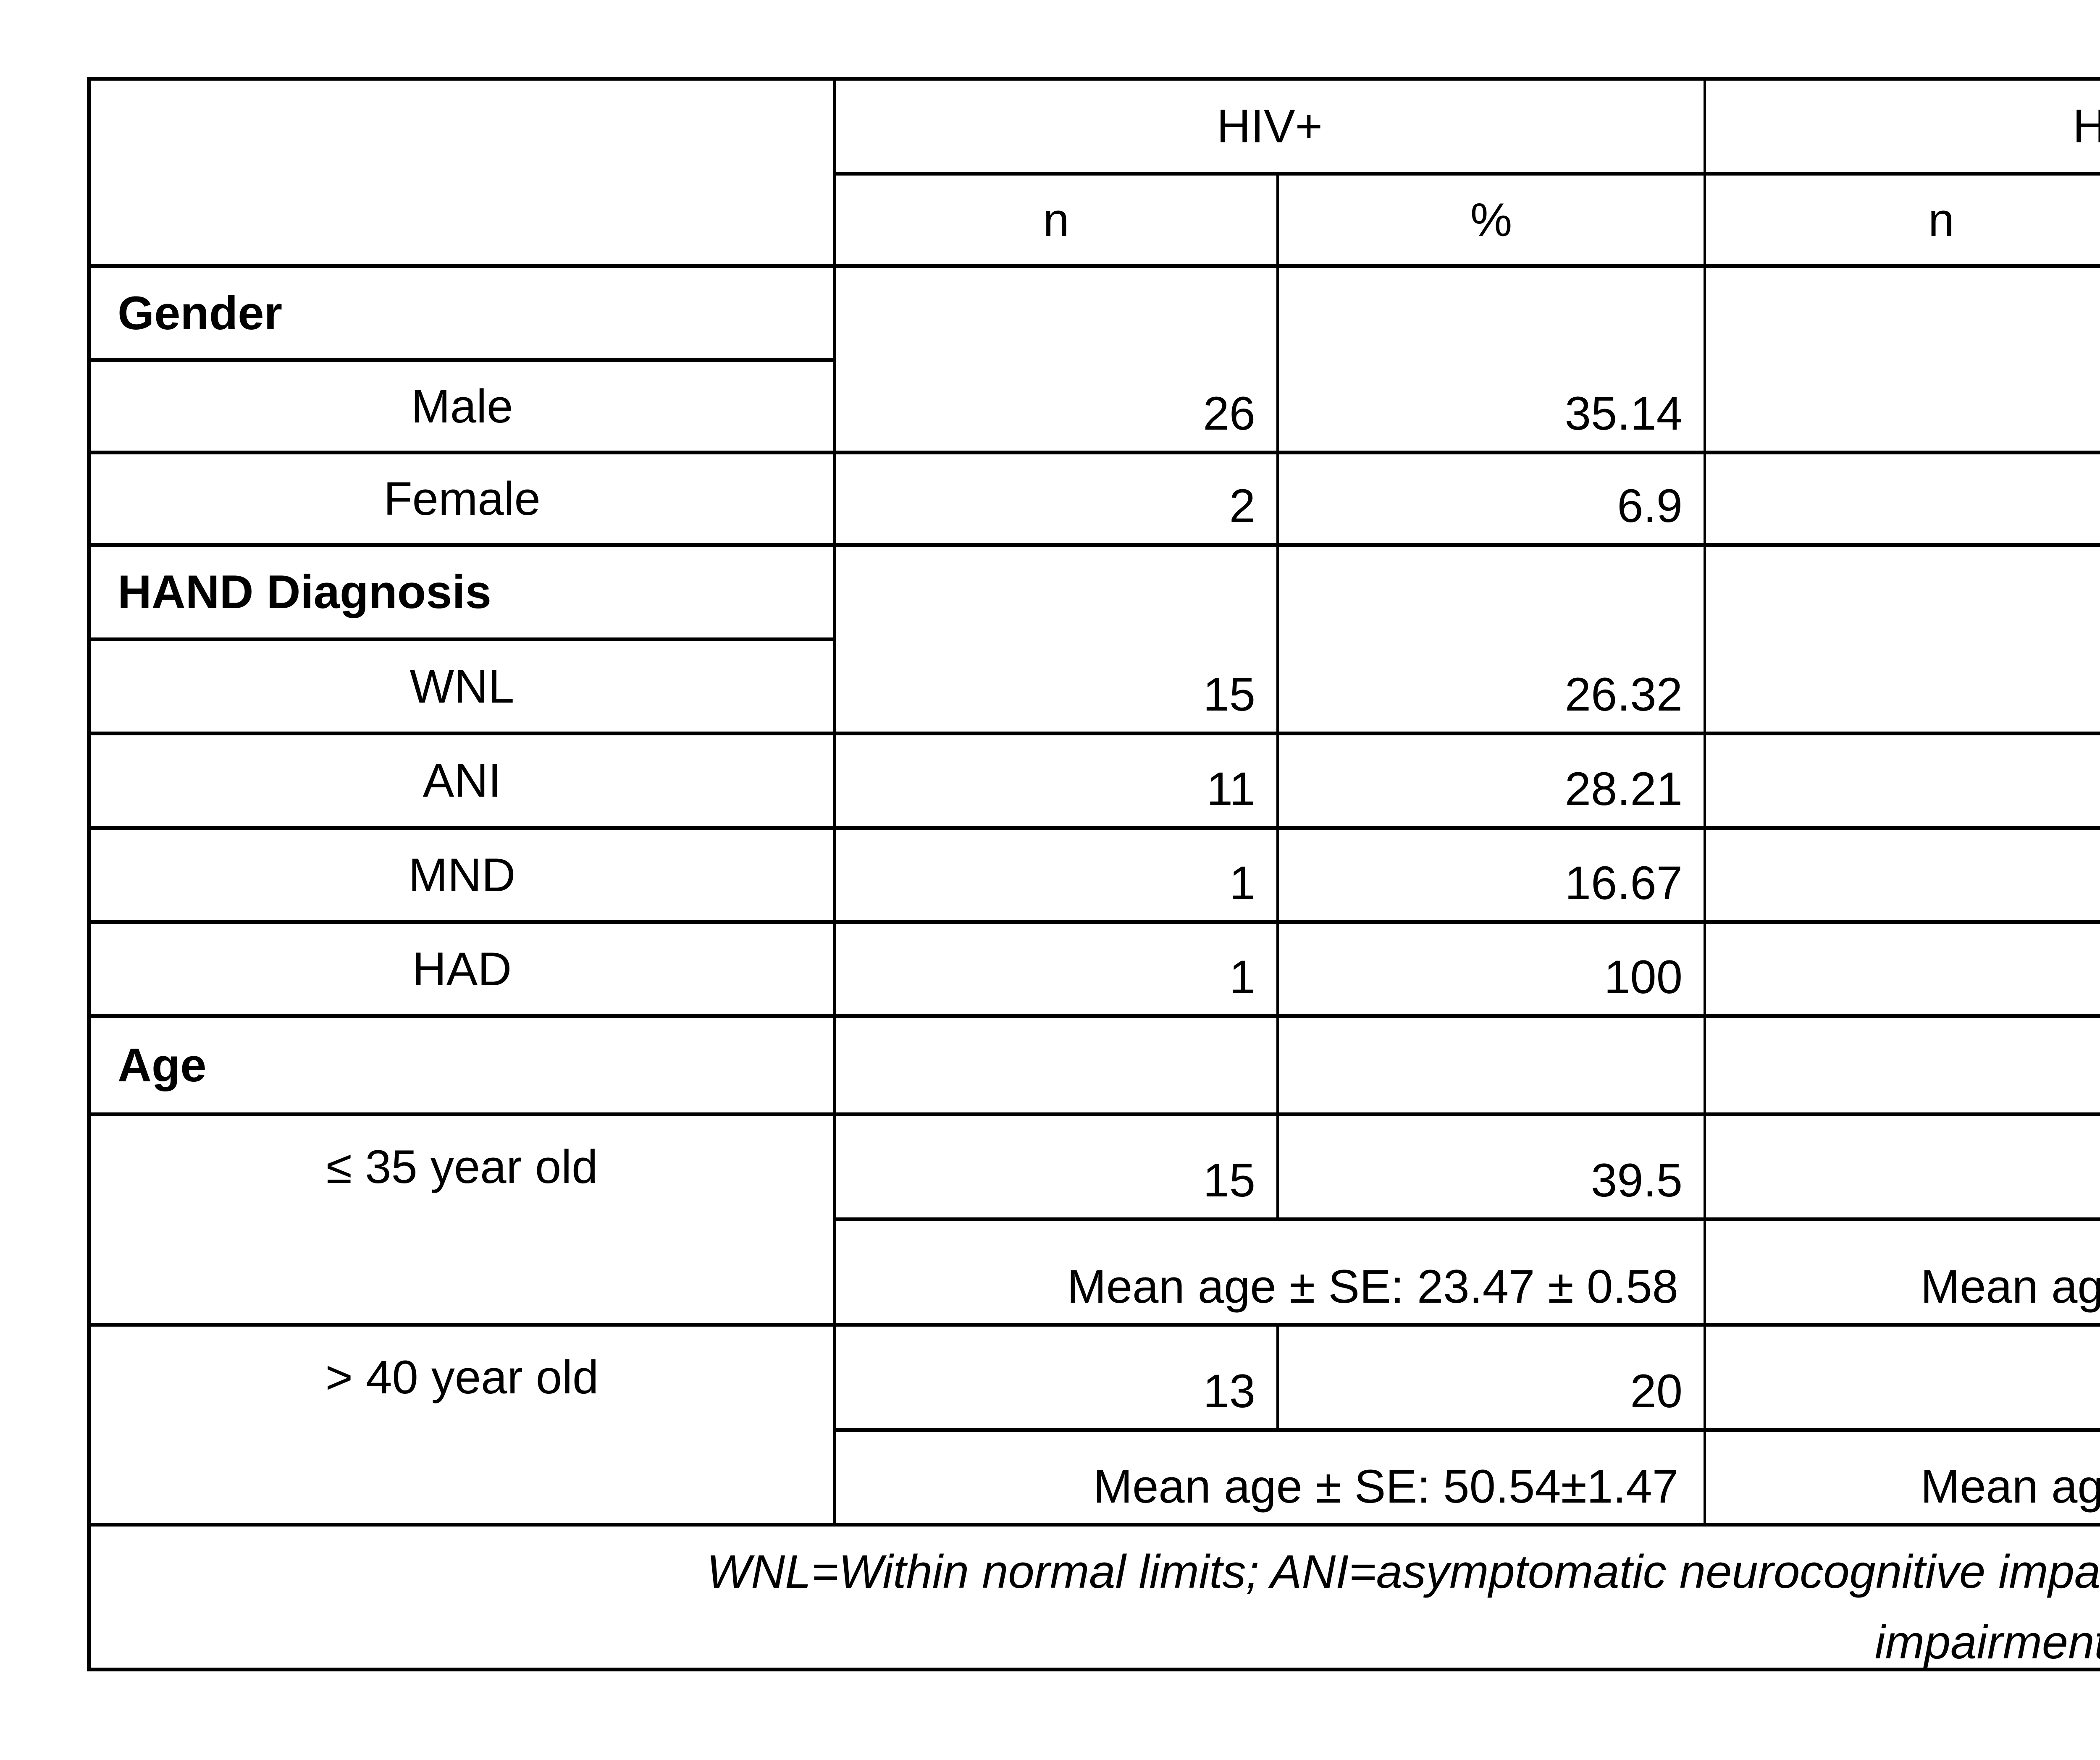  Describe the element at coordinates (1057, 361) in the screenshot. I see `cell-male-n-hiv-positive: 26` at that location.